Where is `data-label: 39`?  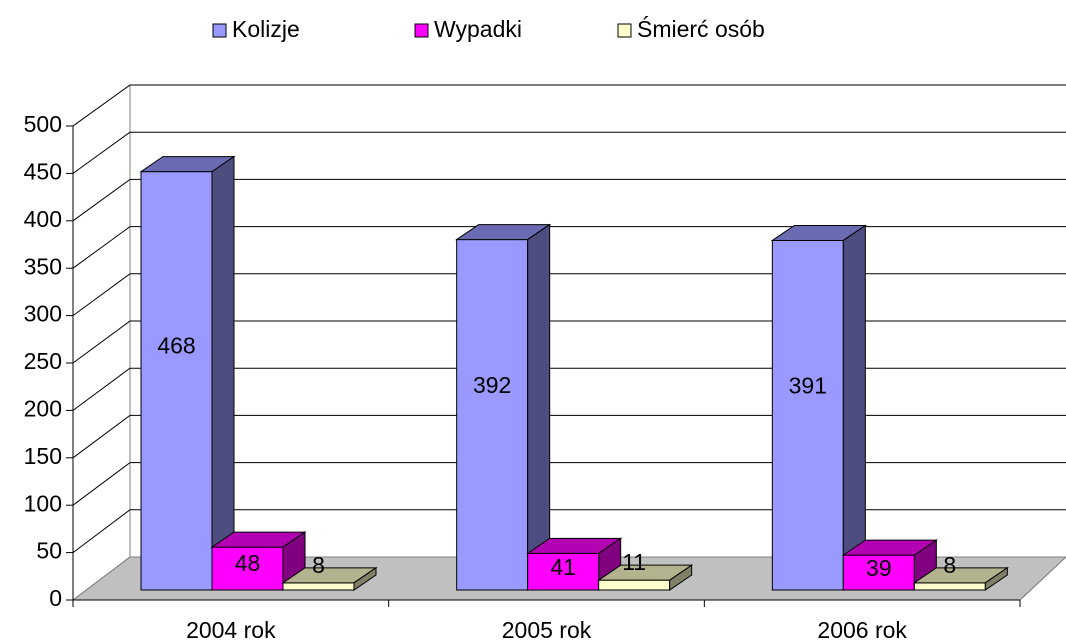 data-label: 39 is located at coordinates (879, 568).